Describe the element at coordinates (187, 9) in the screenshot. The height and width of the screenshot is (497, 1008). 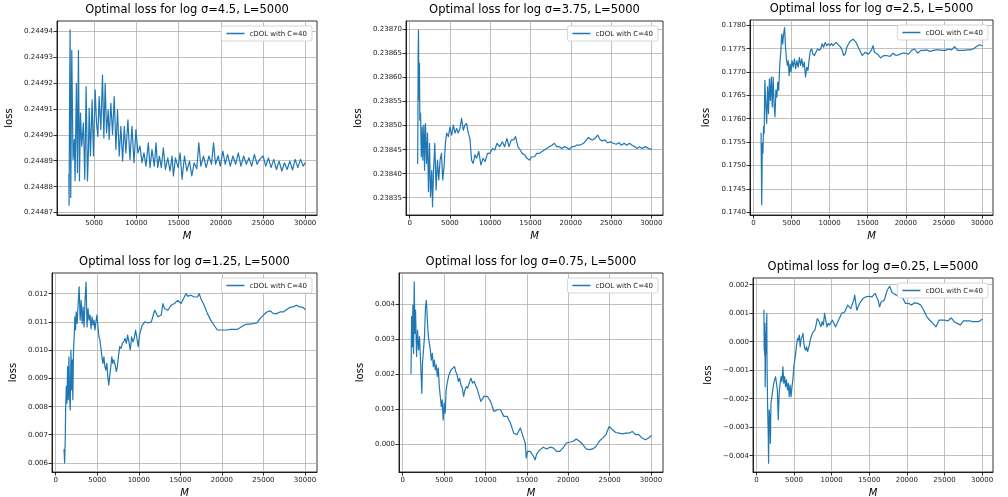
I see `chart-title: Optimal loss for log σ=4.5, L=5000` at that location.